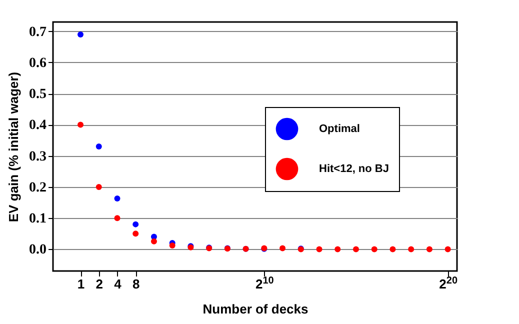 The image size is (519, 324). What do you see at coordinates (255, 309) in the screenshot?
I see `x-axis-title: Number of decks` at bounding box center [255, 309].